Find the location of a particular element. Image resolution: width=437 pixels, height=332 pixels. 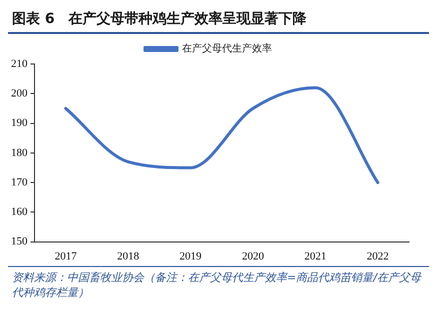

x-tick-label: 2018 is located at coordinates (128, 256).